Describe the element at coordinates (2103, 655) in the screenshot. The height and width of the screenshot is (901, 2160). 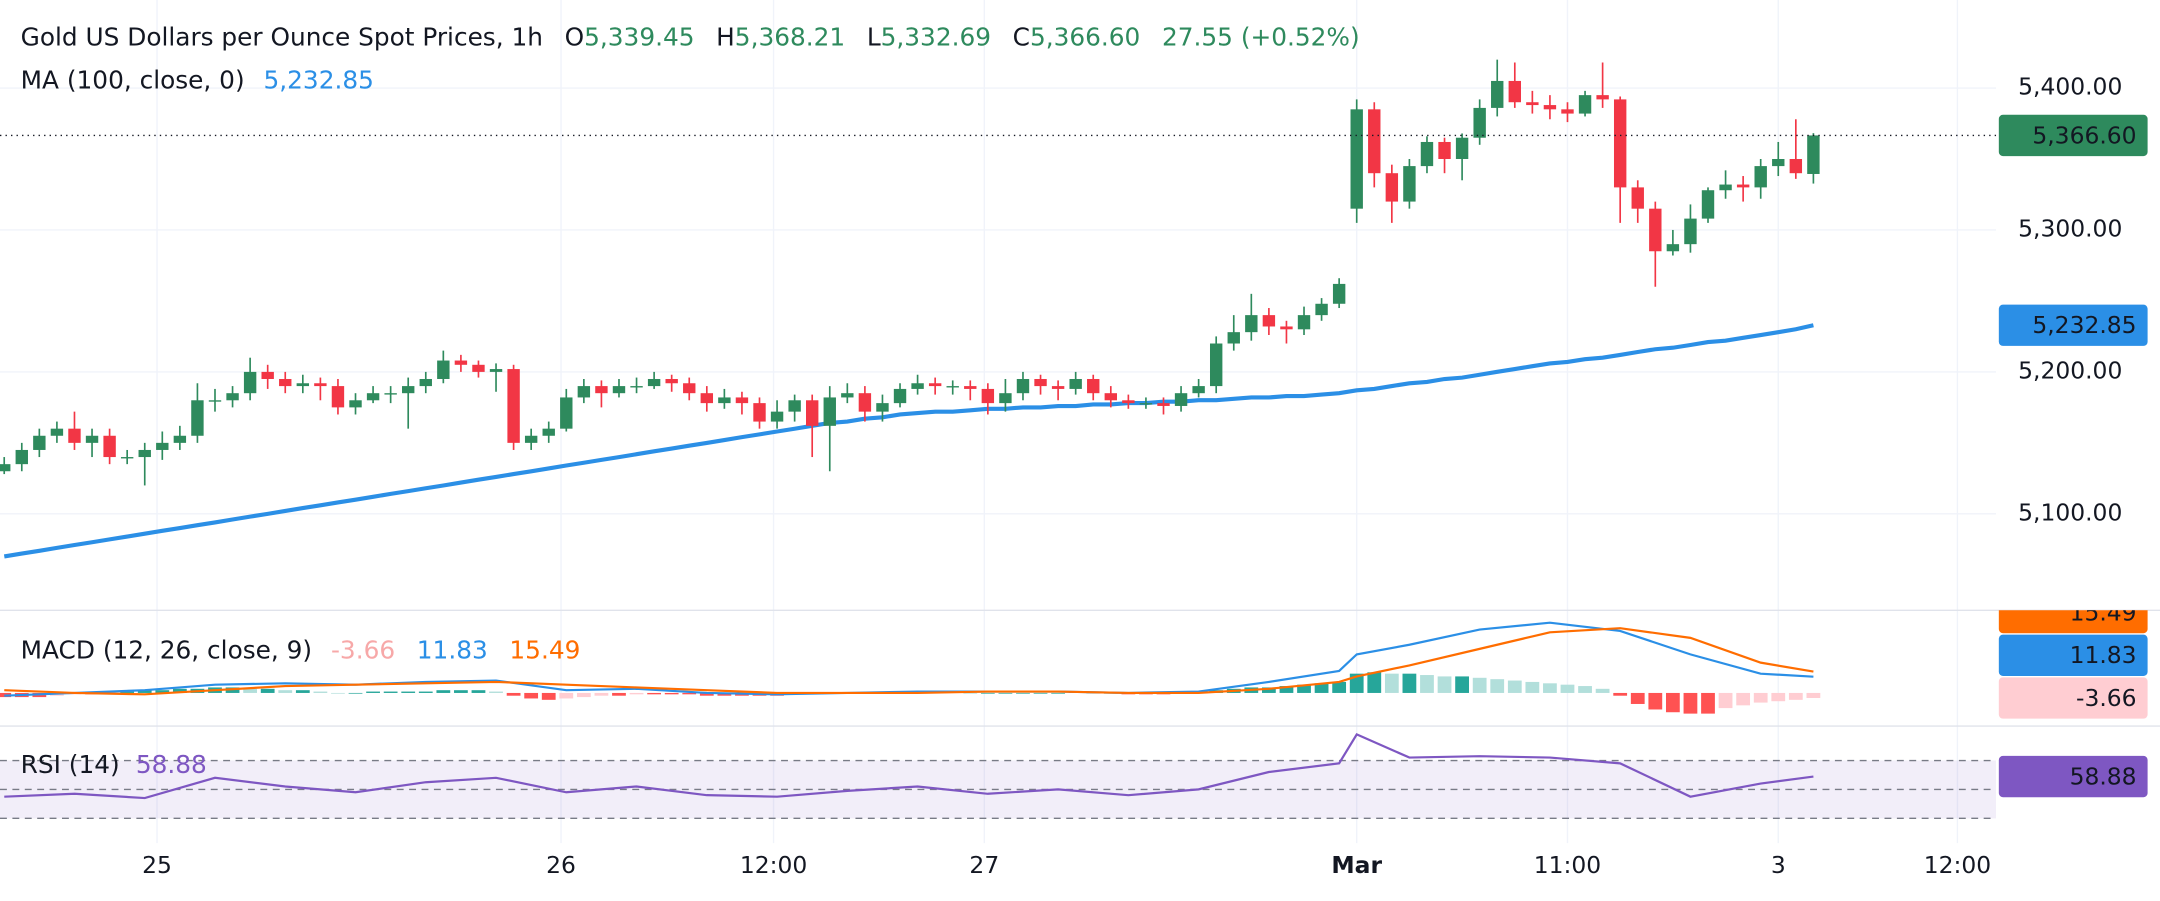
I see `price-tag-label: 11.83` at that location.